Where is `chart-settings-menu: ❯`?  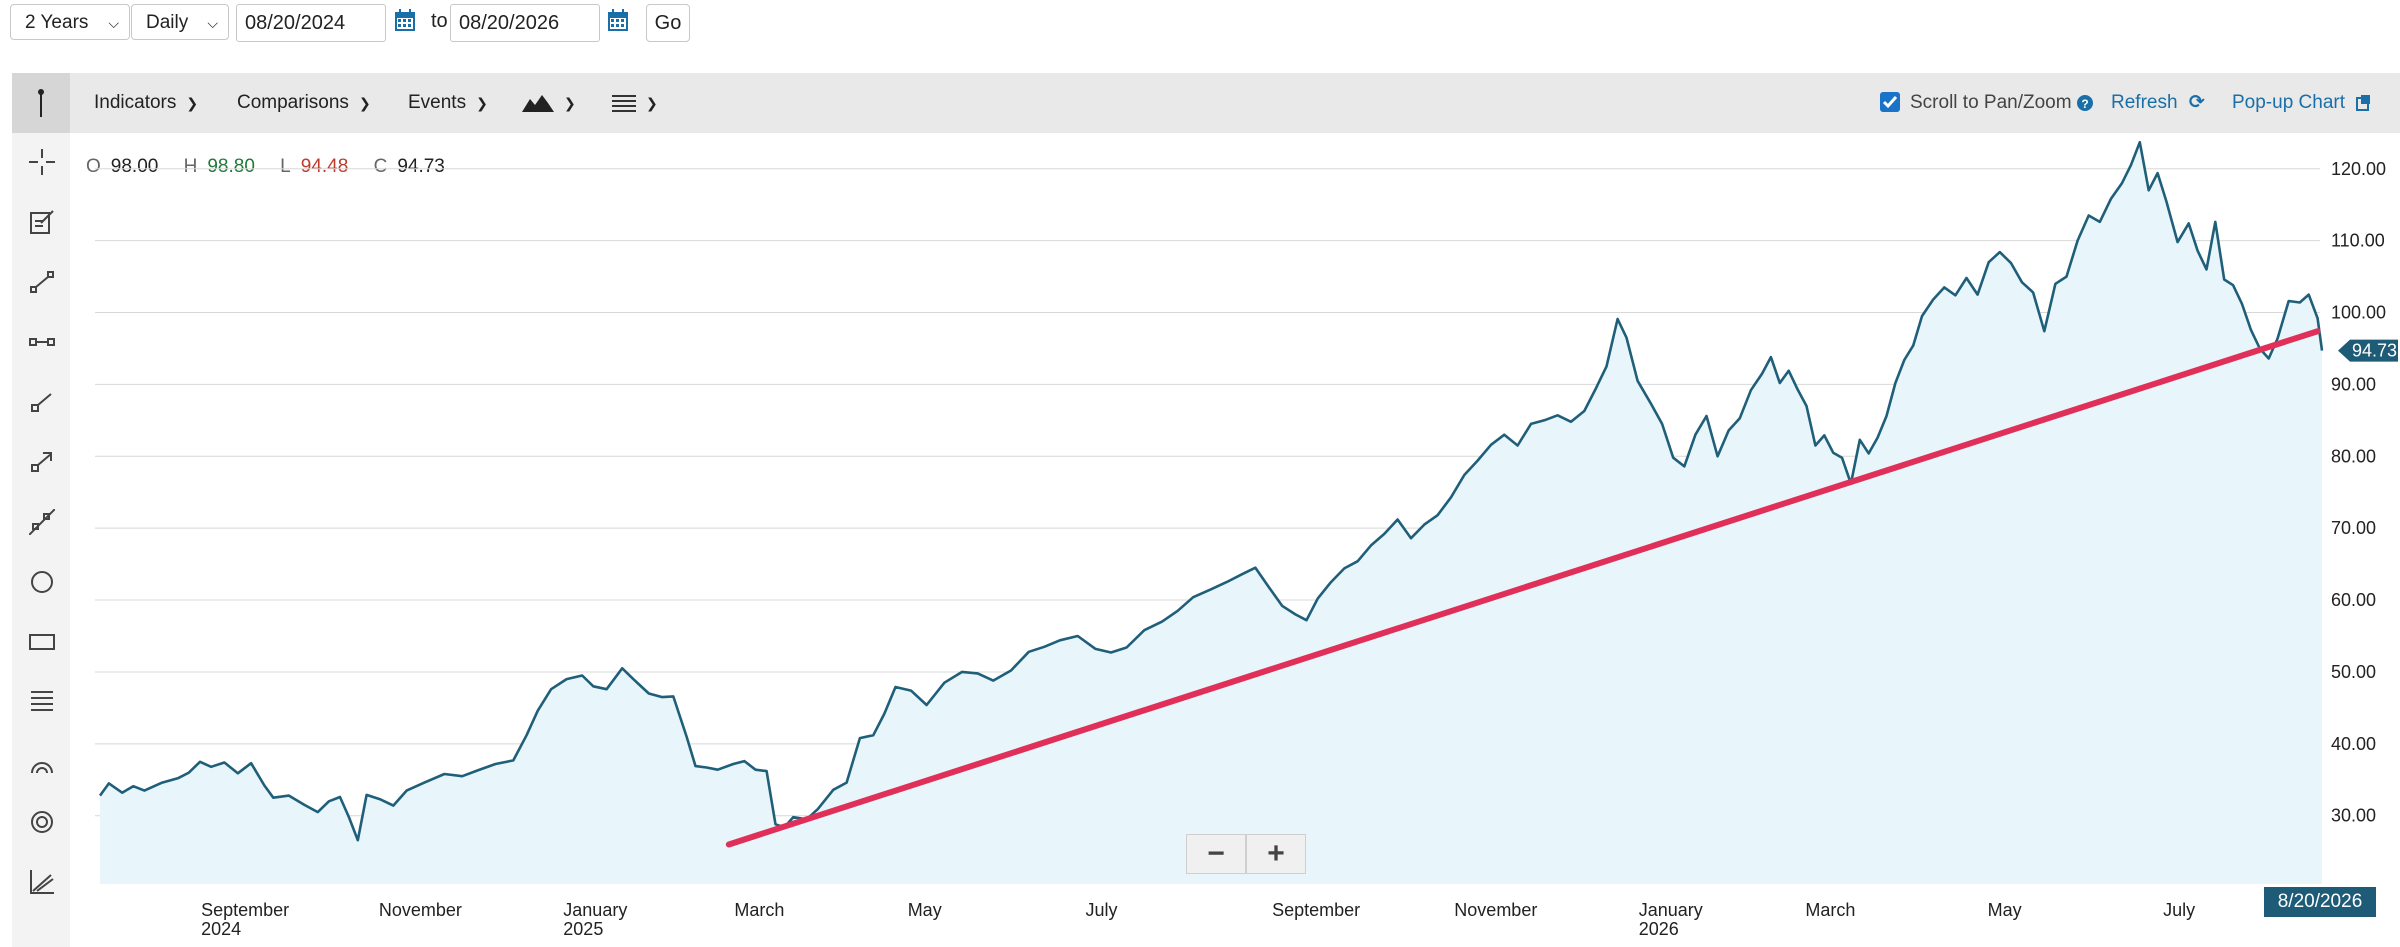 chart-settings-menu: ❯ is located at coordinates (635, 103).